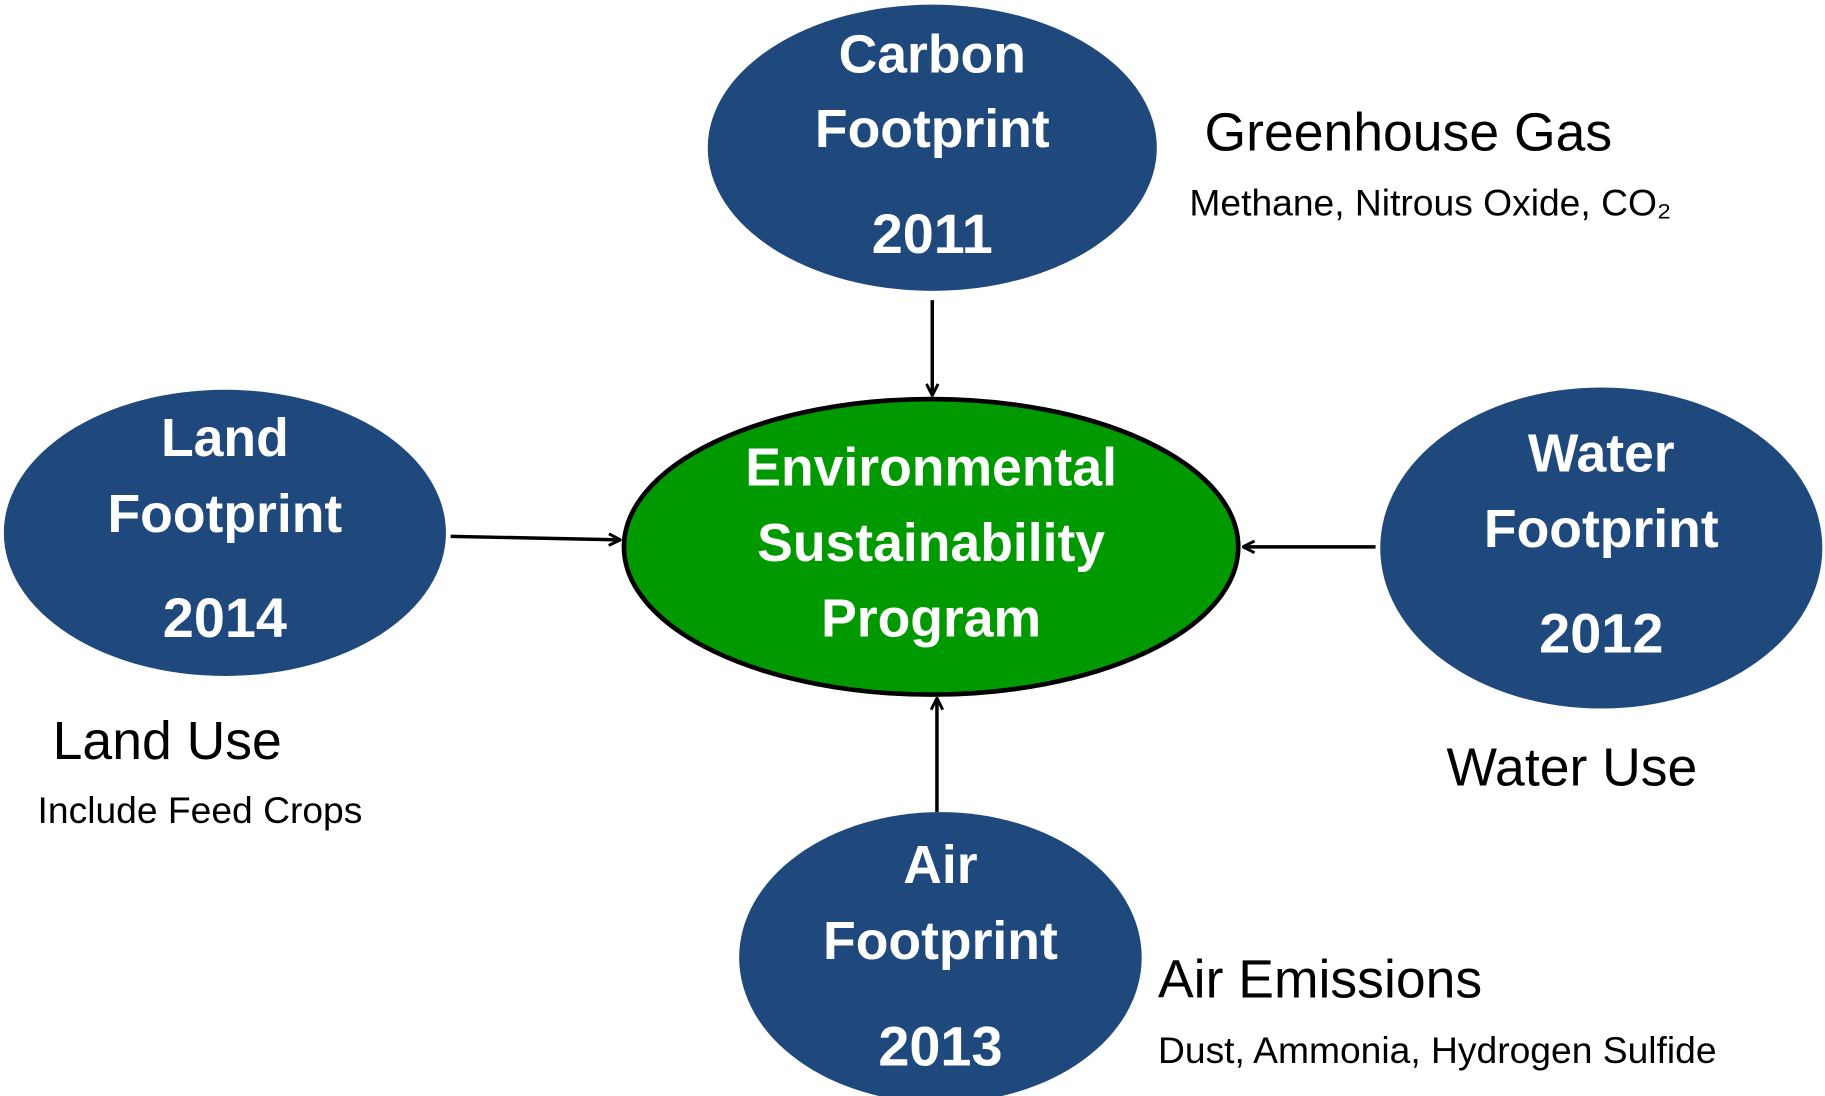 This screenshot has height=1096, width=1825. I want to click on center-label: Sustainability, so click(931, 543).